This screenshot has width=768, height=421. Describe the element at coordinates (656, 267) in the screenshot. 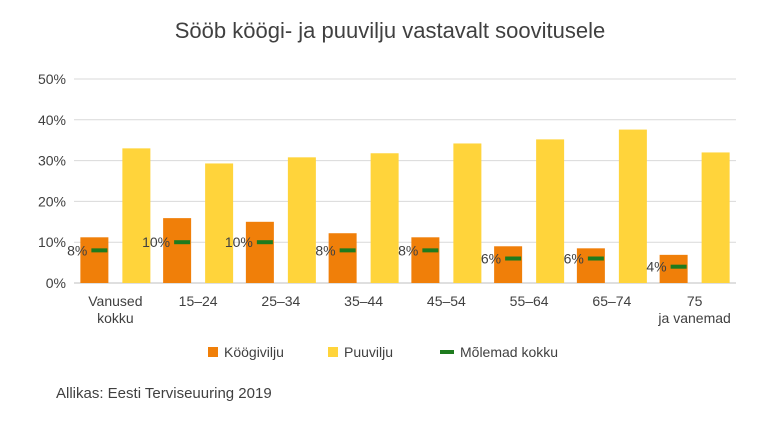

I see `data-label: 4%` at that location.